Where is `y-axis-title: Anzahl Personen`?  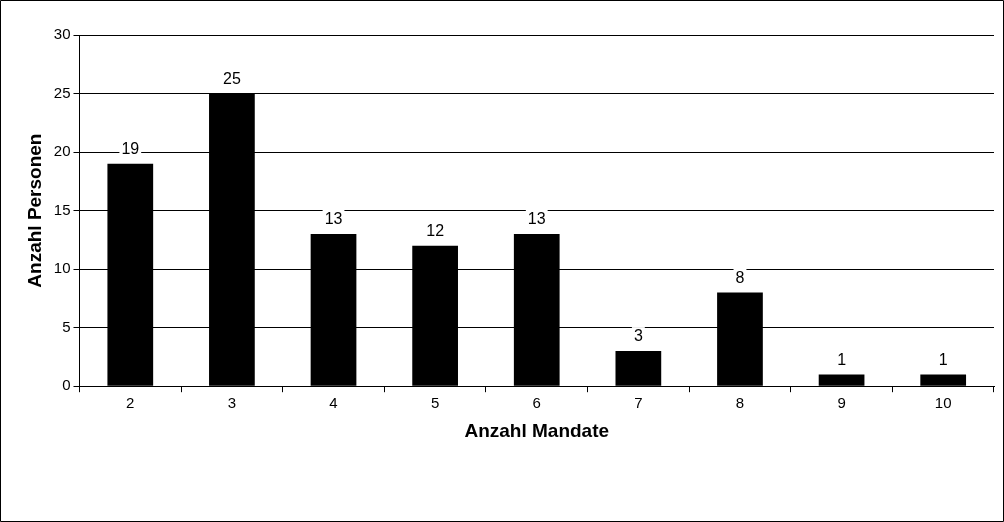
y-axis-title: Anzahl Personen is located at coordinates (34, 210).